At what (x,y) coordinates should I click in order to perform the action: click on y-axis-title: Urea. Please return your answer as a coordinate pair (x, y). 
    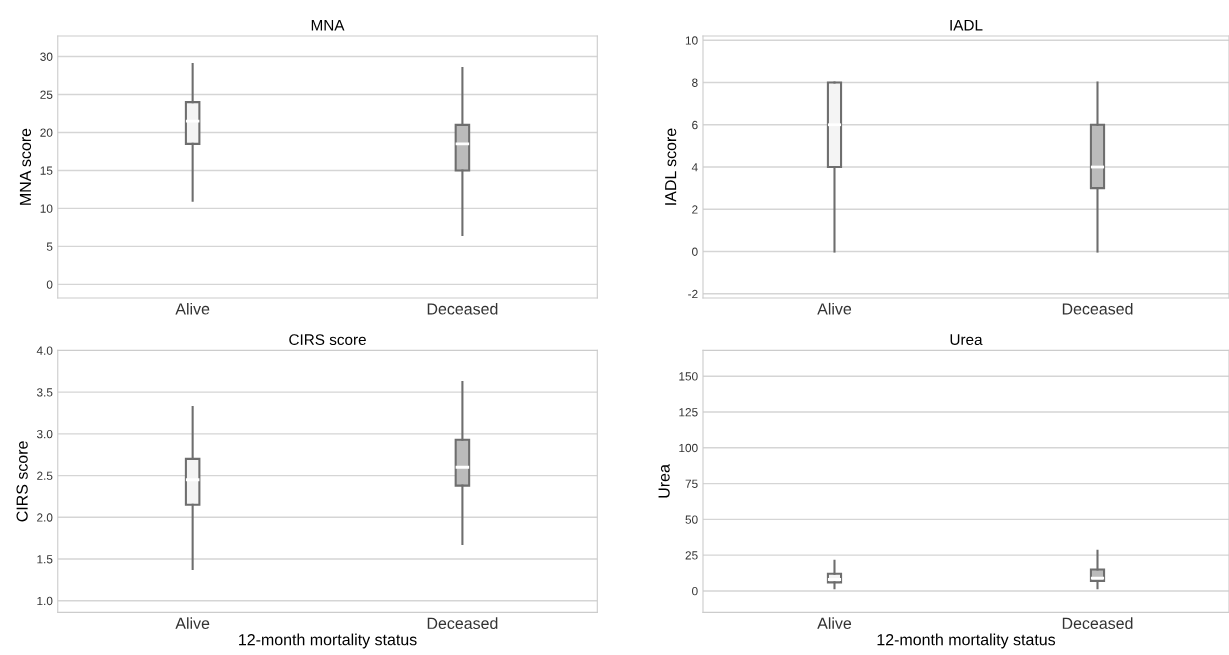
    Looking at the image, I should click on (664, 481).